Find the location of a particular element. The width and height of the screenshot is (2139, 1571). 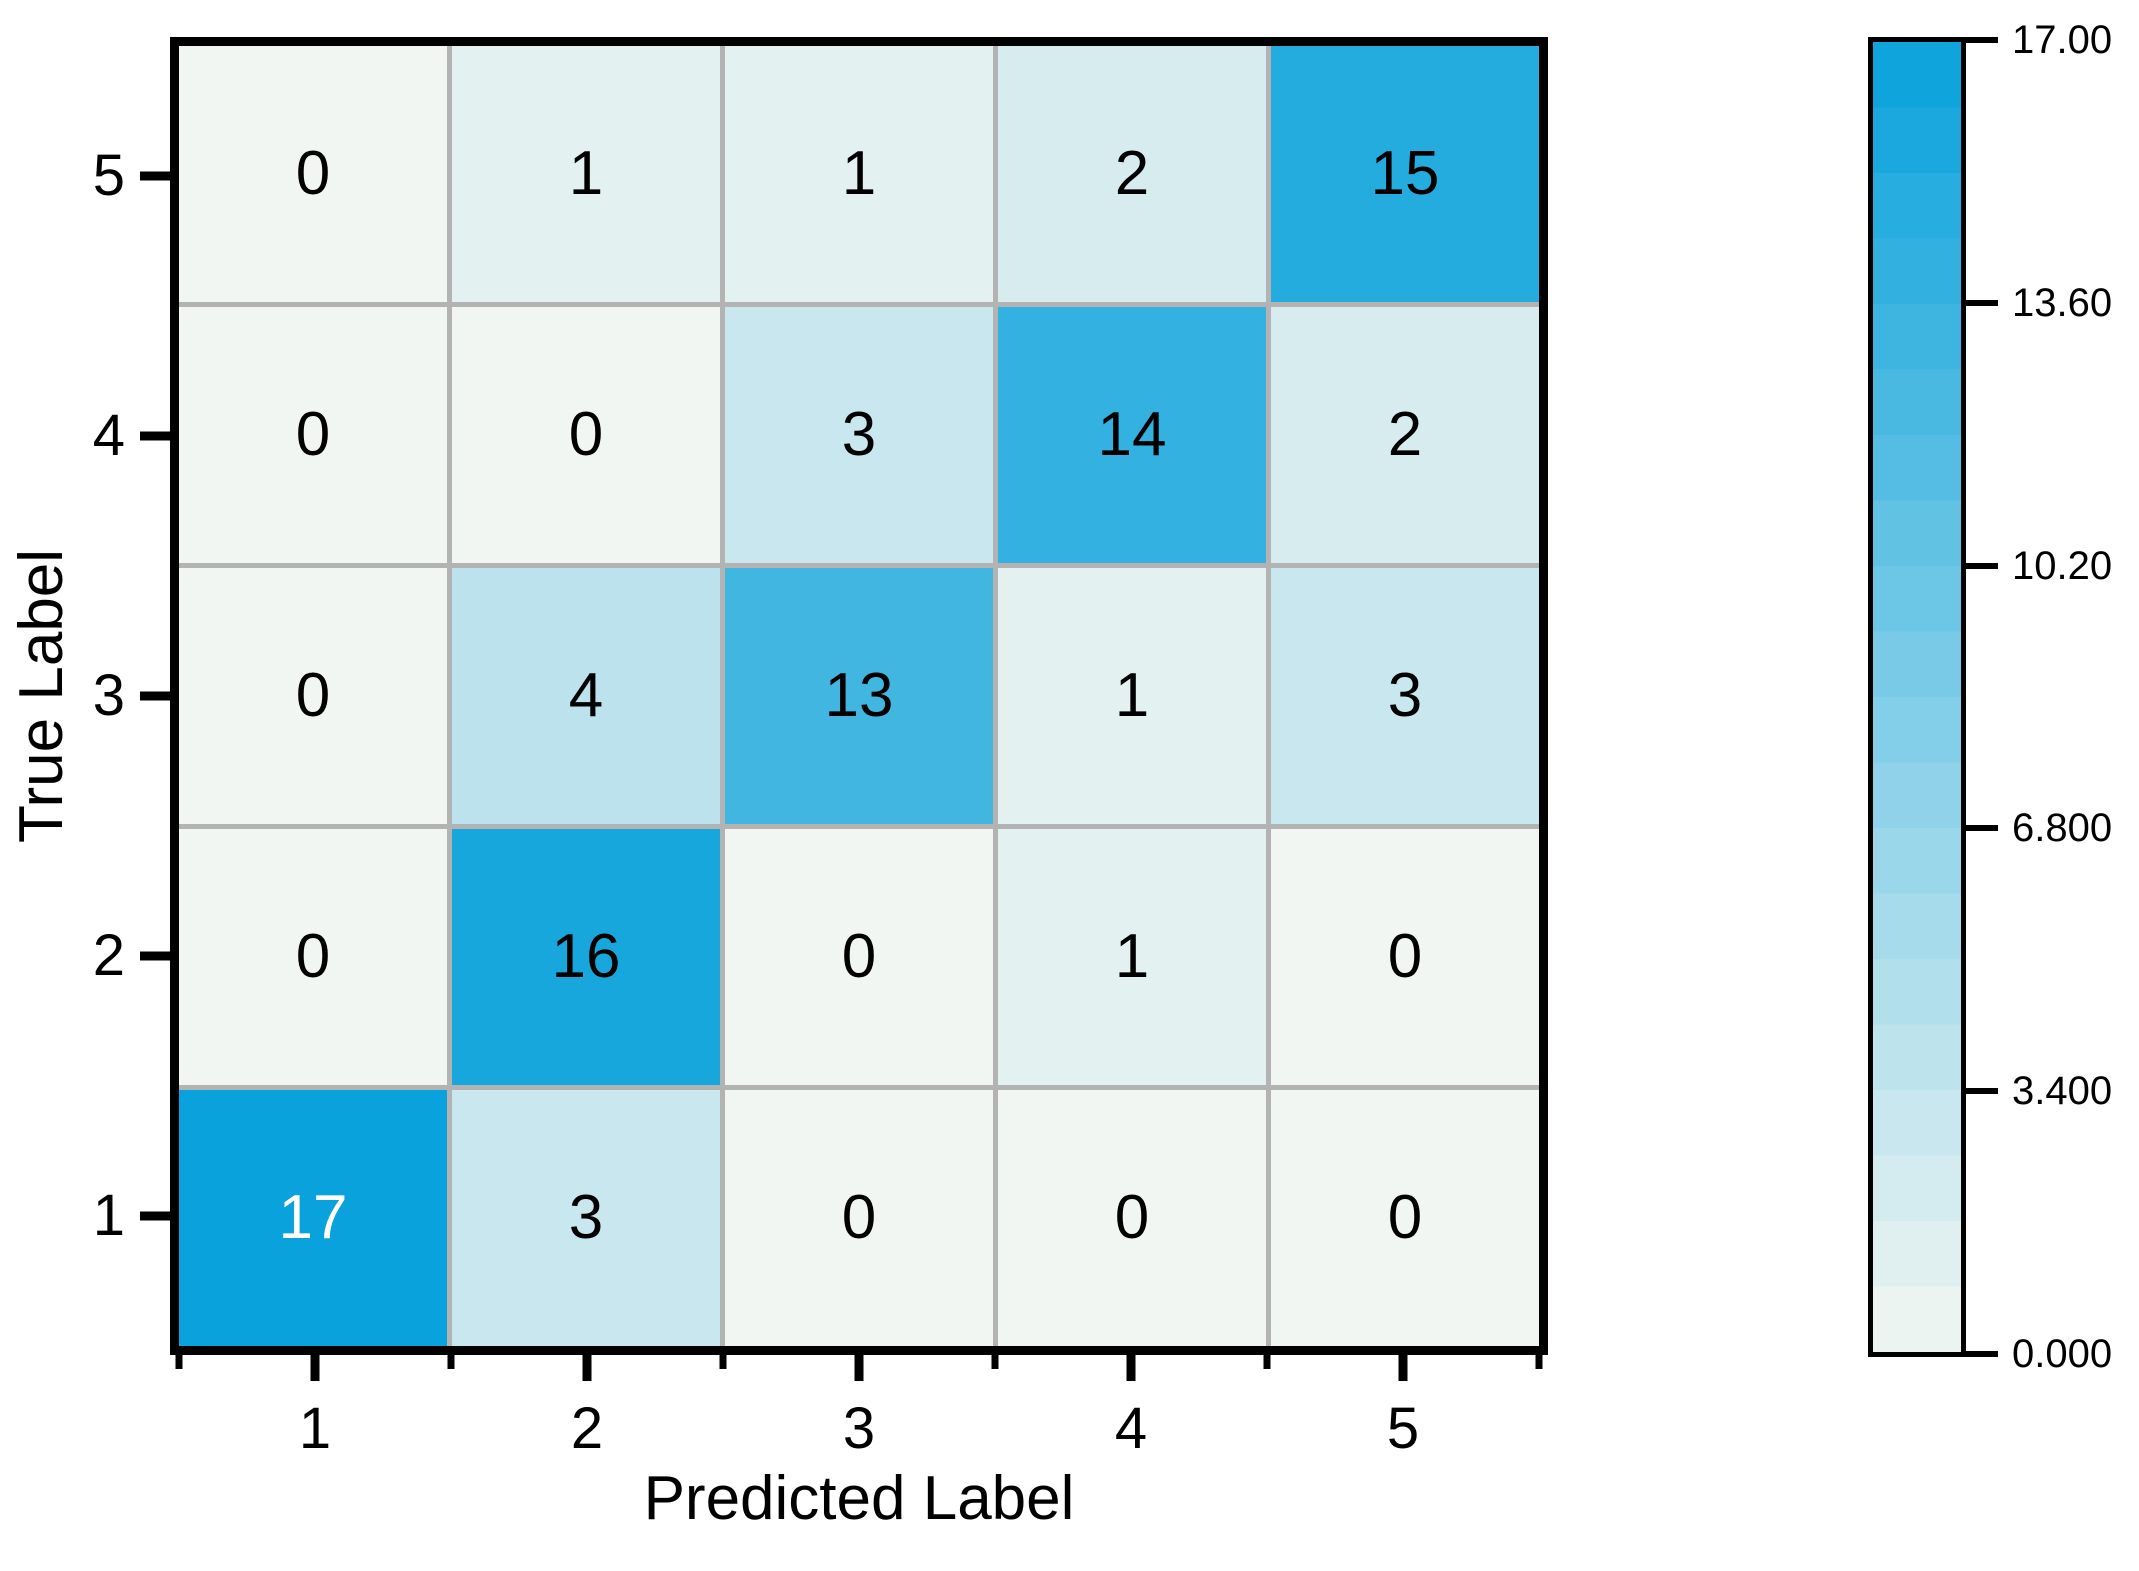

colorbar-tick-label: 3.400 is located at coordinates (2062, 1091).